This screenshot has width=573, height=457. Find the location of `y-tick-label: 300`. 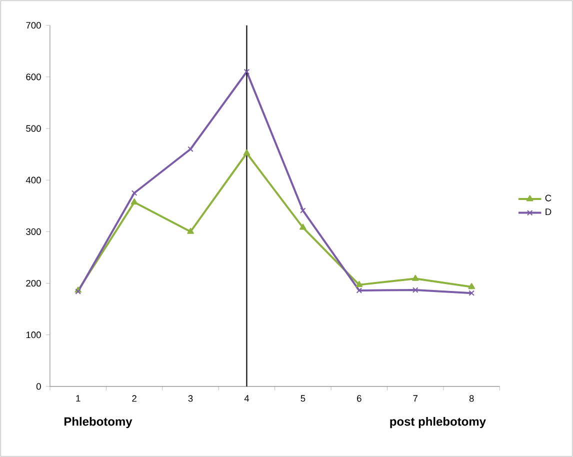

y-tick-label: 300 is located at coordinates (33, 231).